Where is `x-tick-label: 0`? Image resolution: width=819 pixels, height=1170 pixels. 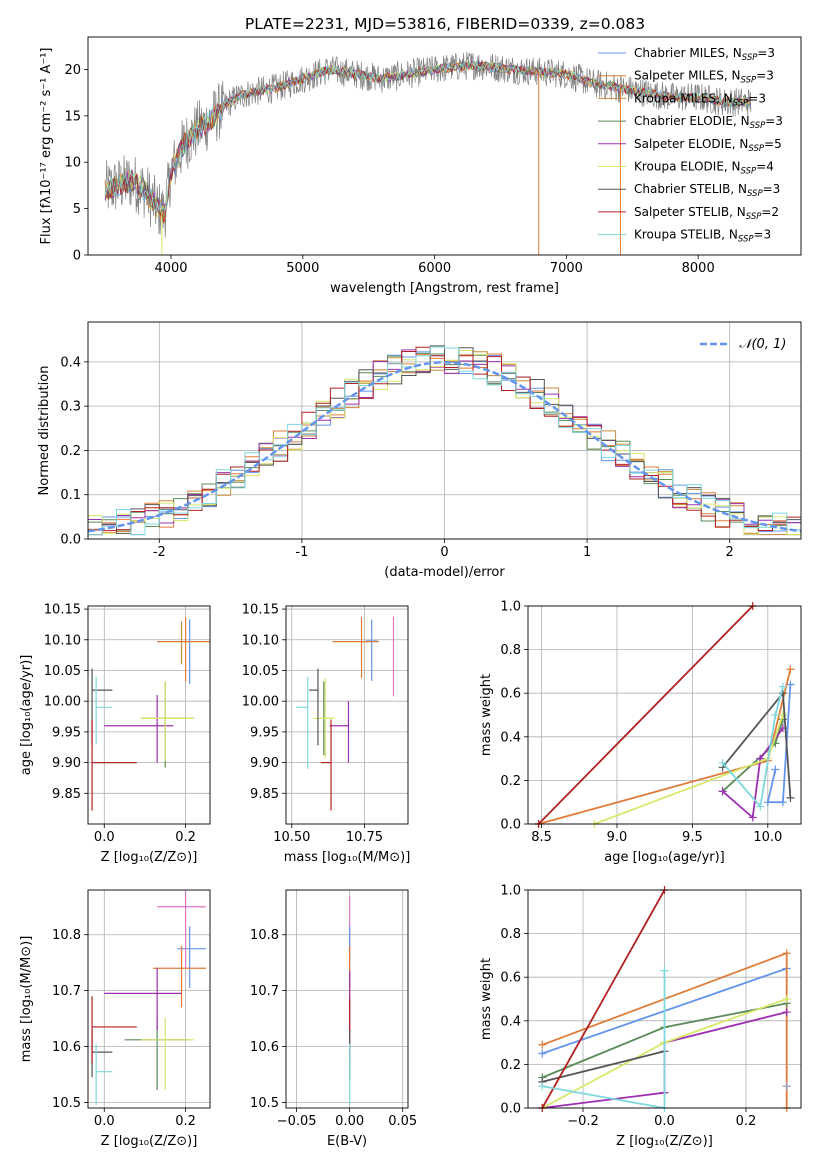
x-tick-label: 0 is located at coordinates (444, 552).